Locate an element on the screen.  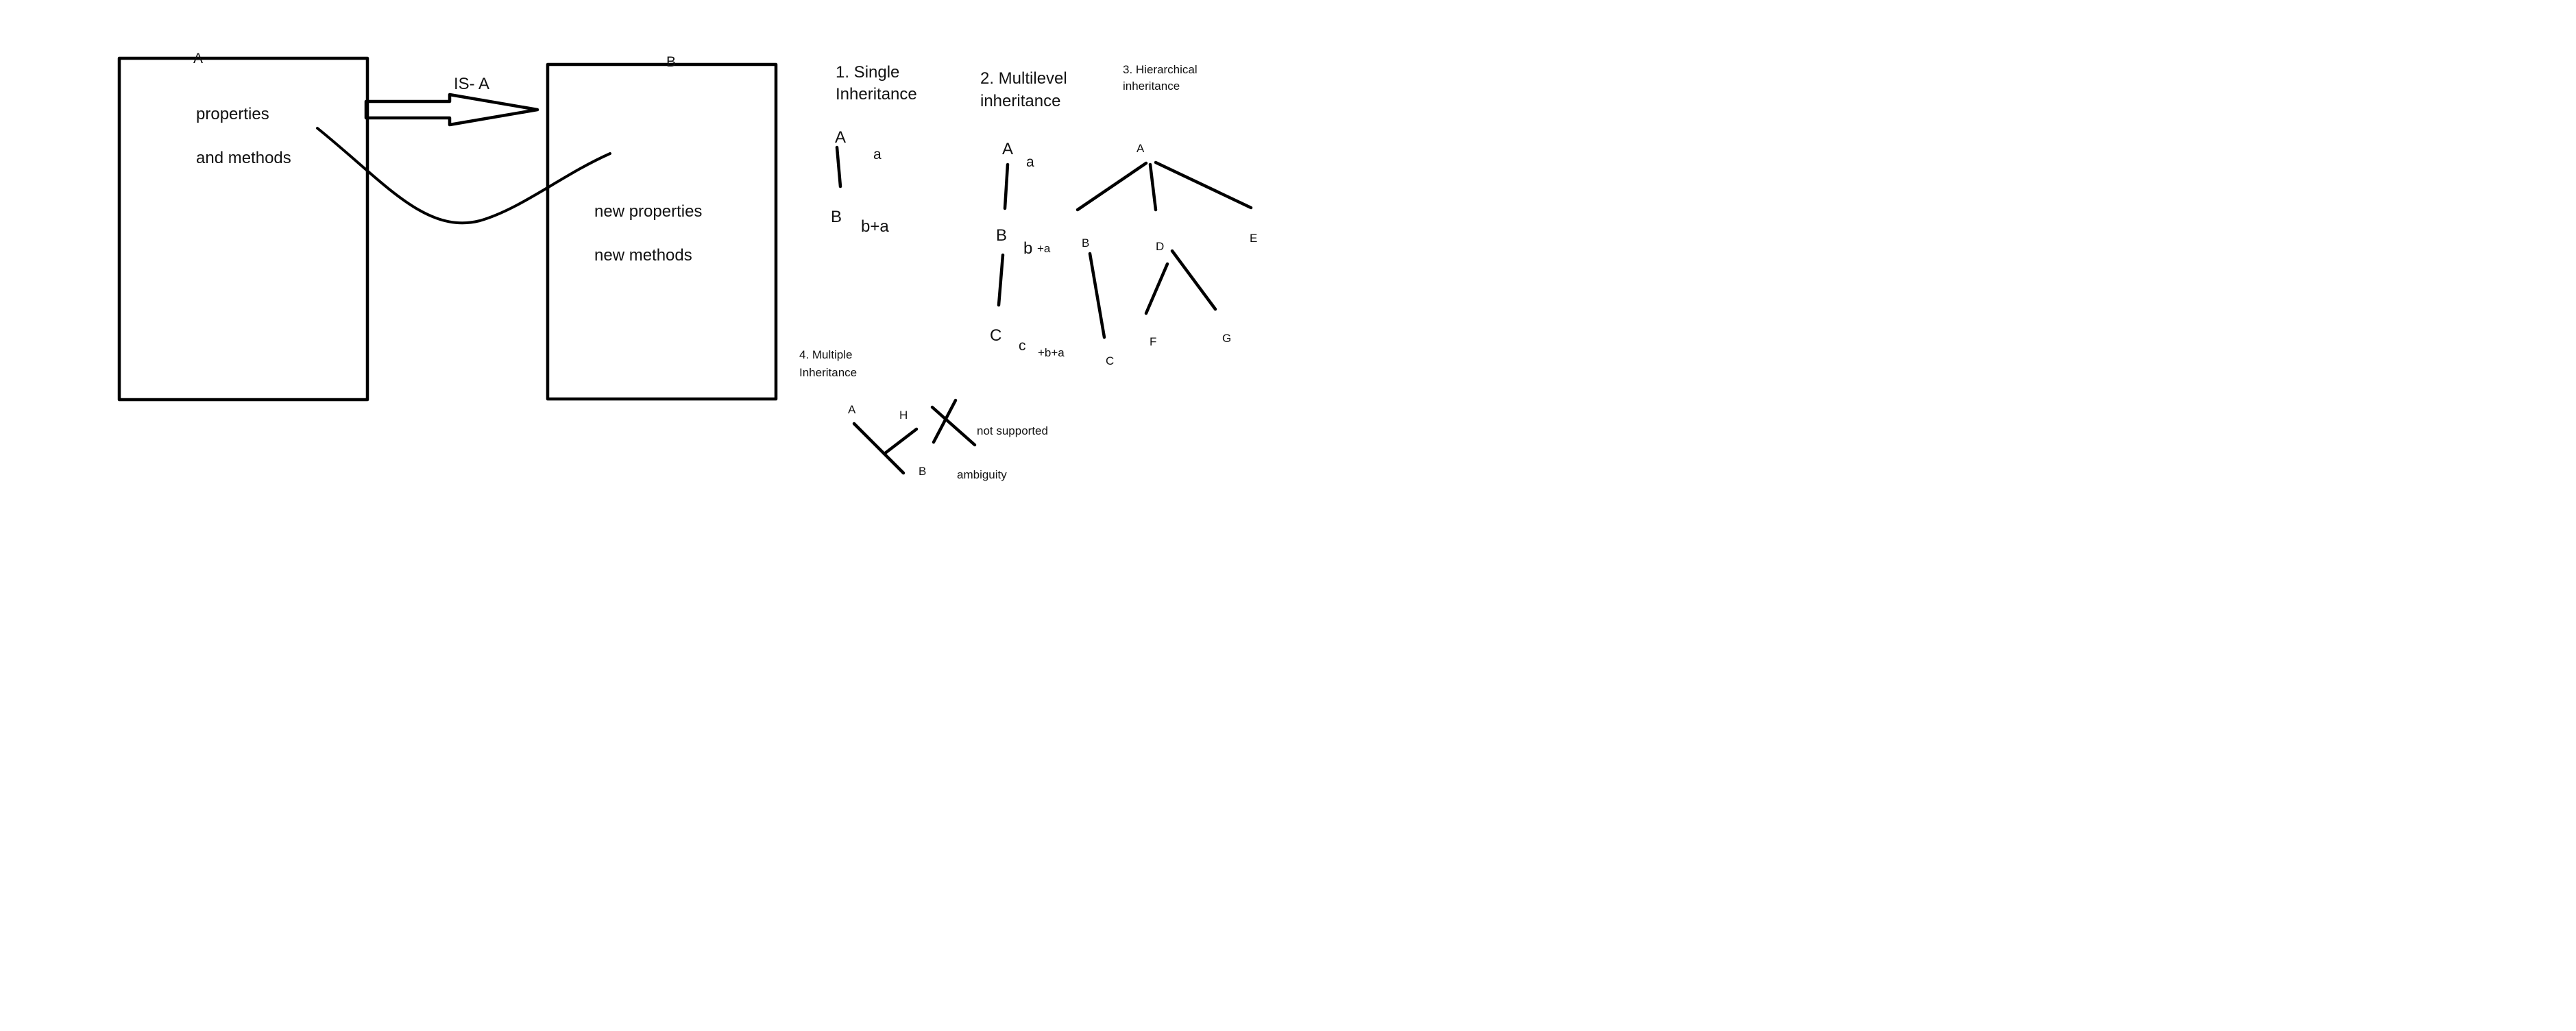
multilevel-heading-line2: inheritance is located at coordinates (1020, 101).